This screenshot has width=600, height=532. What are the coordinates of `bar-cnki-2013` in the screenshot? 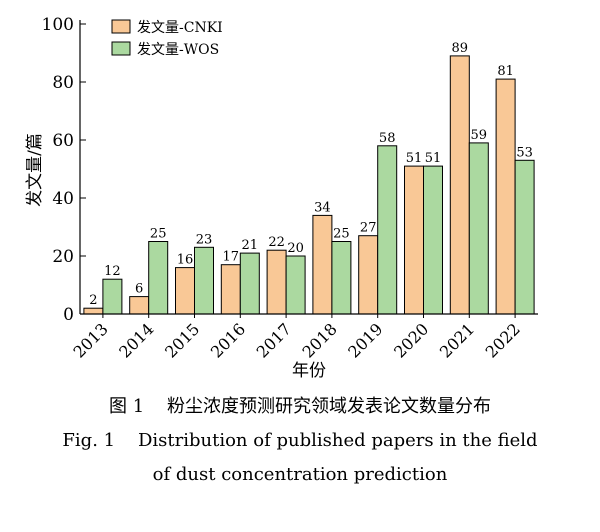 It's located at (93, 311).